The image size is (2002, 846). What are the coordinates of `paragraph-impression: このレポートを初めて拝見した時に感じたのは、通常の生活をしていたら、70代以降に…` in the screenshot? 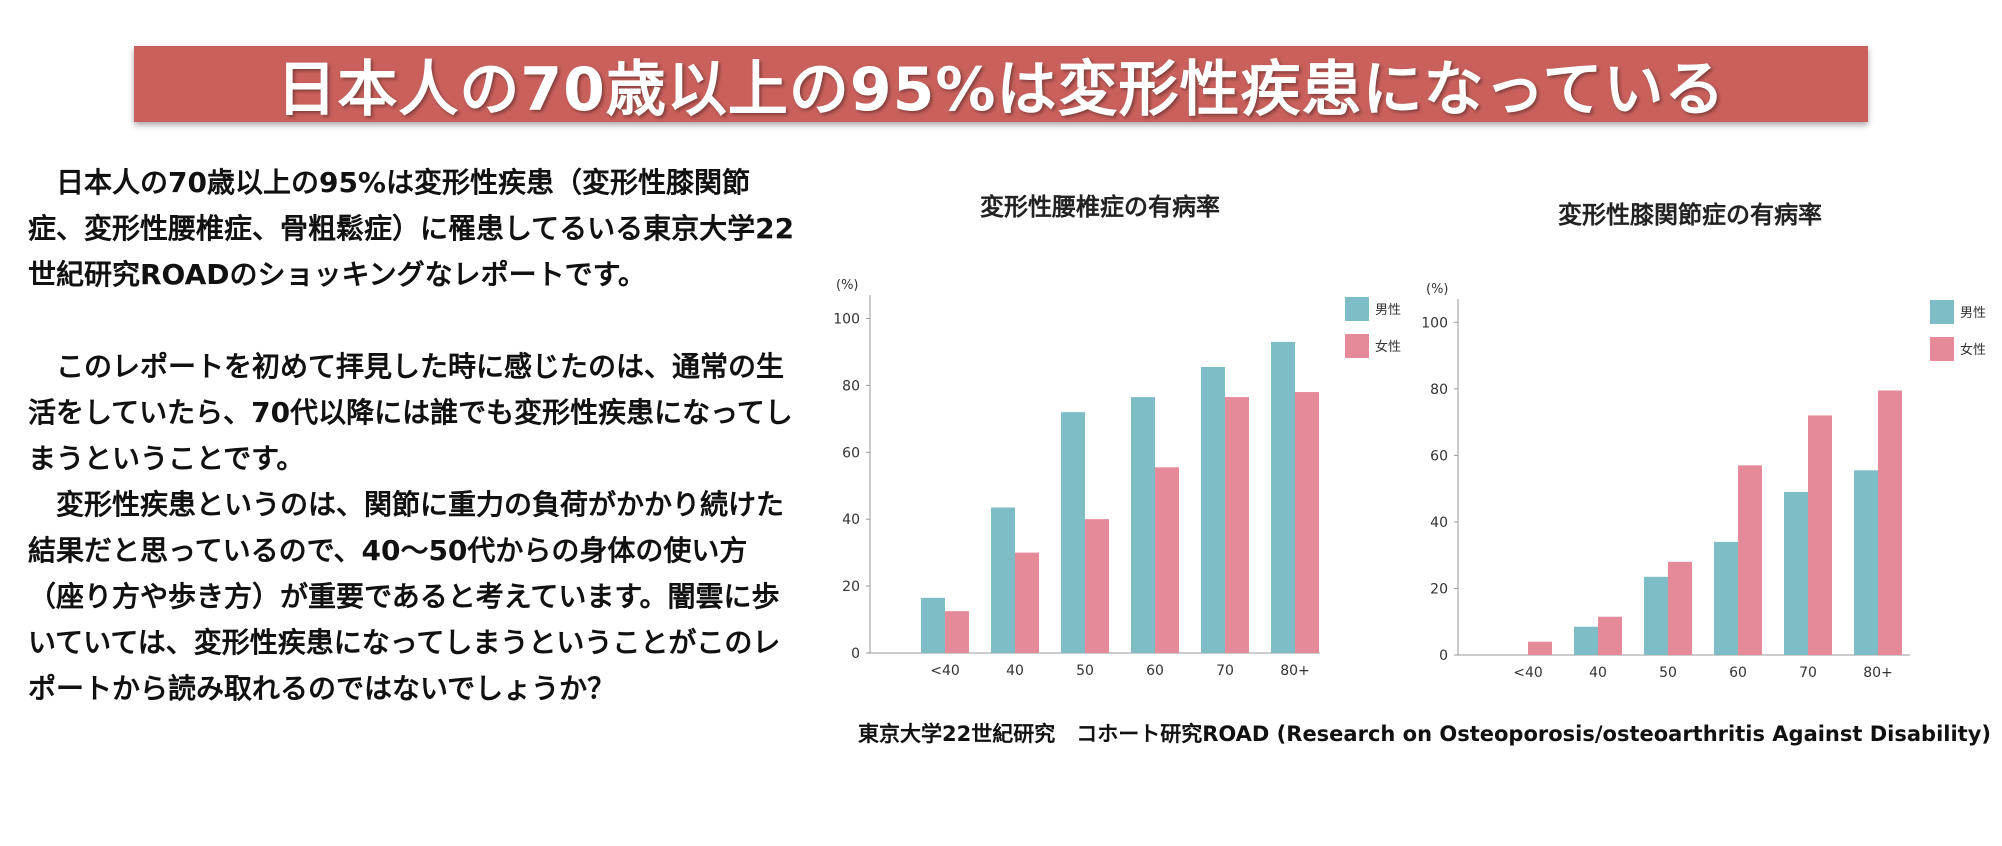 It's located at (410, 412).